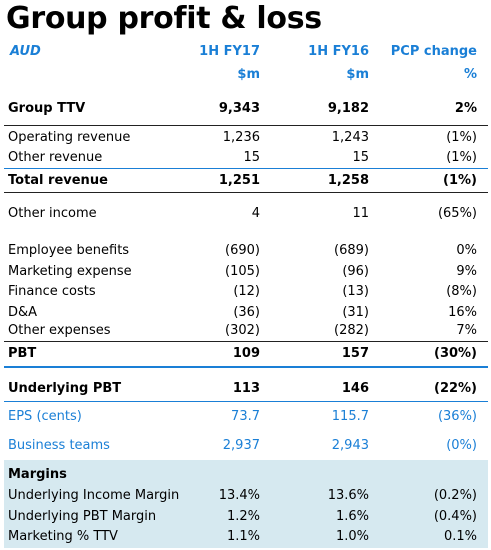  Describe the element at coordinates (350, 445) in the screenshot. I see `value-1h-fy16: 2,943` at that location.